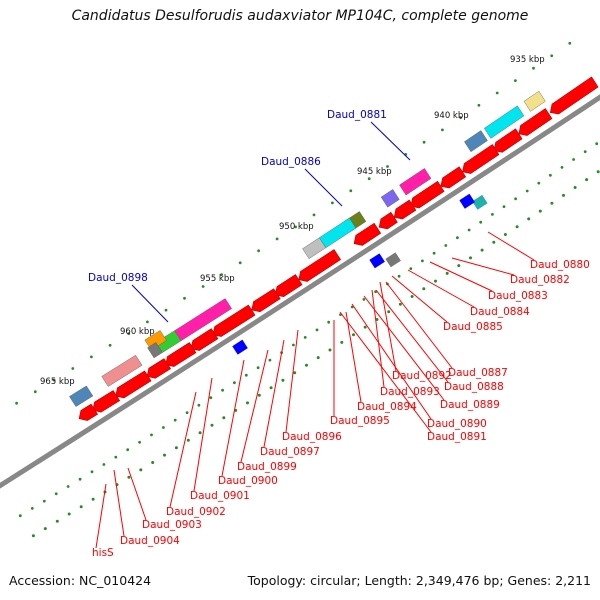 This screenshot has width=600, height=600. Describe the element at coordinates (560, 265) in the screenshot. I see `gene-label: Daud_0880` at that location.